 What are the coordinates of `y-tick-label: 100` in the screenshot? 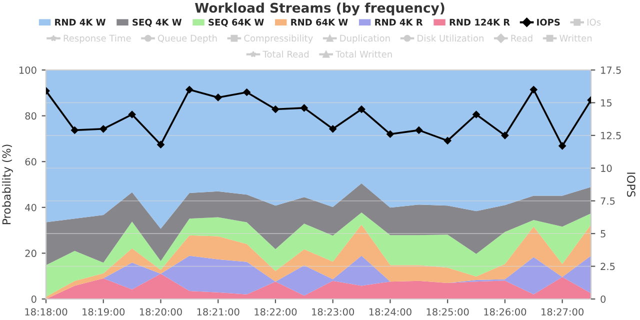 It's located at (27, 70).